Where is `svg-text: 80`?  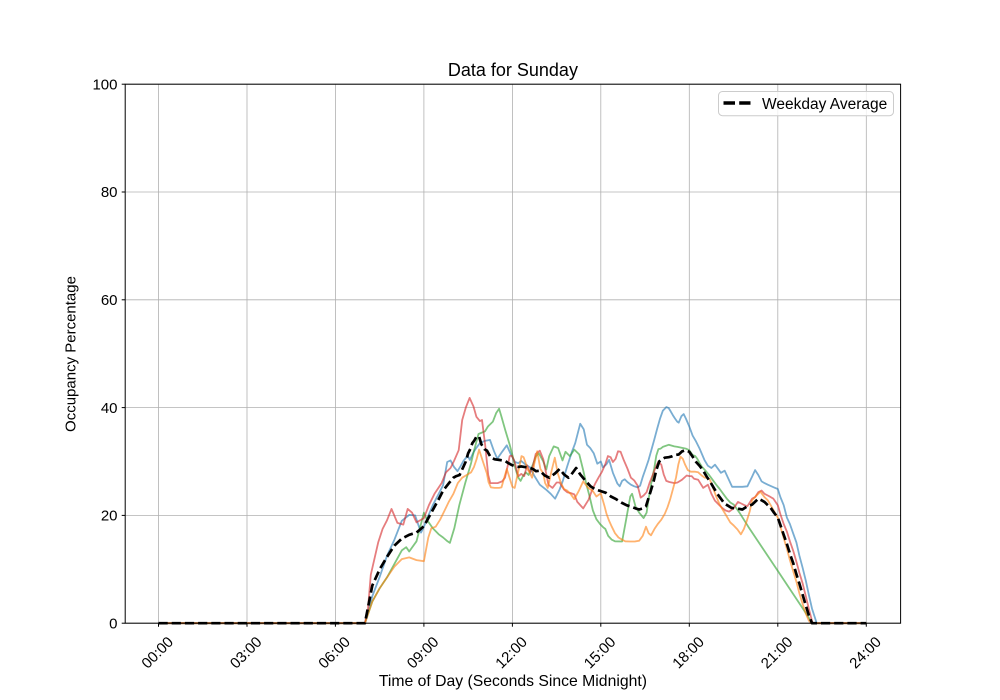
svg-text: 80 is located at coordinates (109, 192).